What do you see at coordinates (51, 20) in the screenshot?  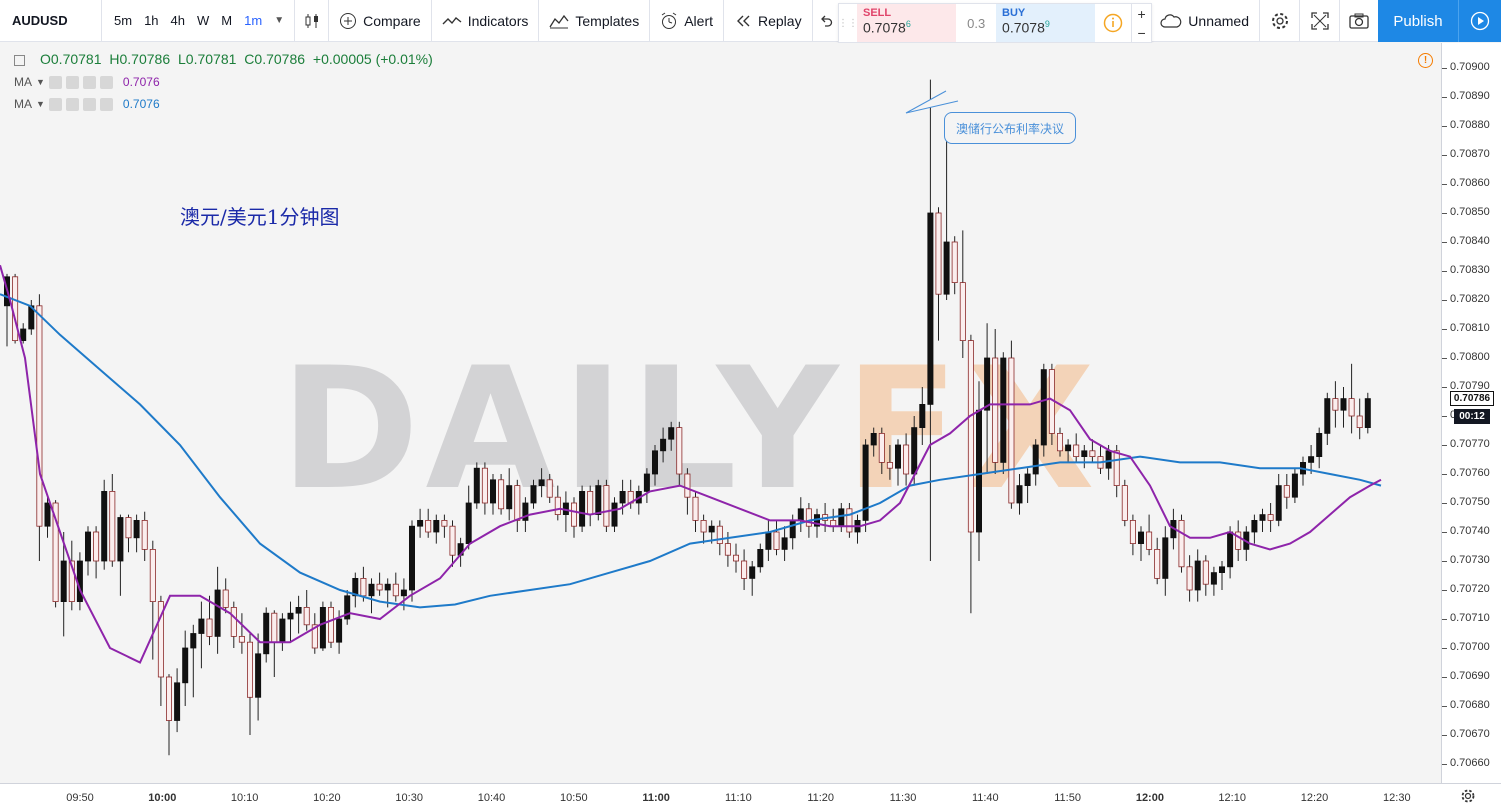 I see `symbol-search: AUDUSD` at bounding box center [51, 20].